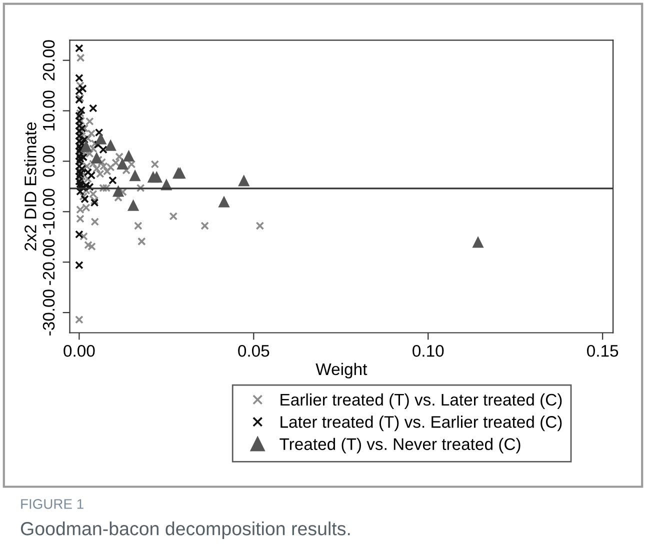 The width and height of the screenshot is (646, 550). What do you see at coordinates (48, 262) in the screenshot?
I see `y-tick-label: -20.00` at bounding box center [48, 262].